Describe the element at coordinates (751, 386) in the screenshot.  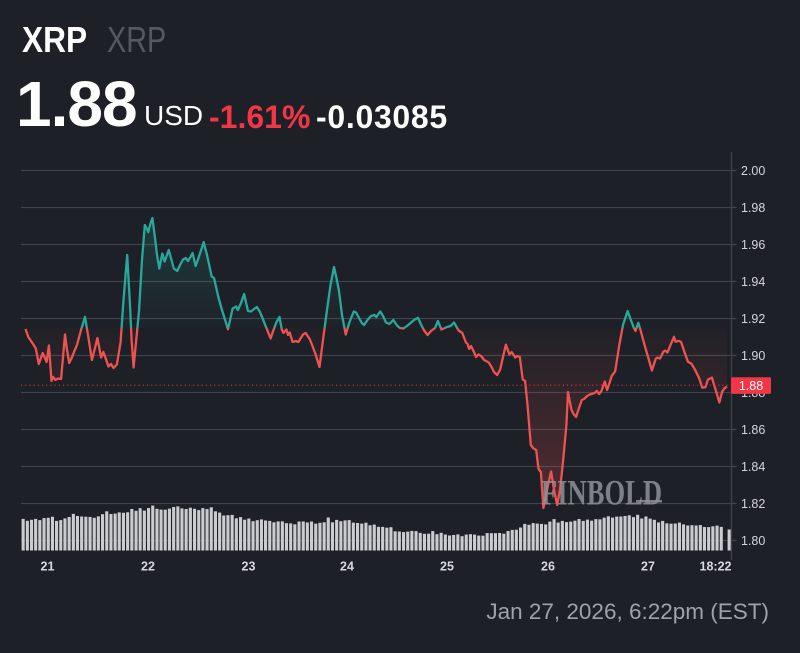
I see `svg-text: 1.88` at that location.